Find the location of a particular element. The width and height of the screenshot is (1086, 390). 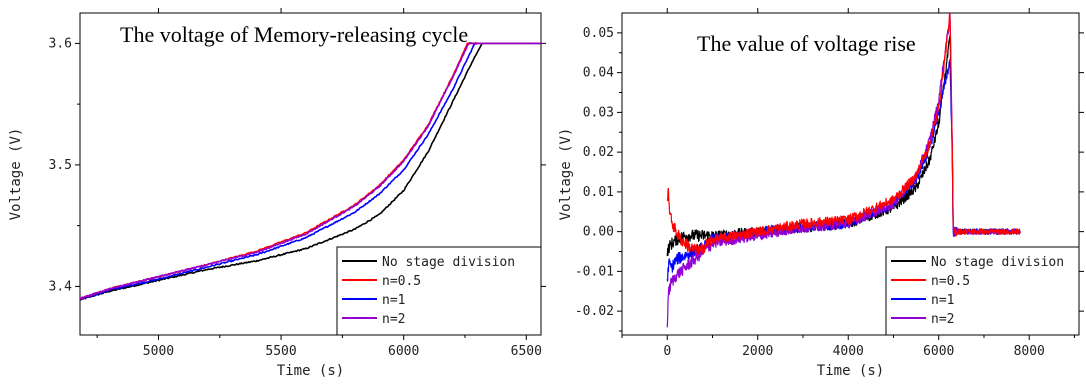

chart-title: The value of voltage rise is located at coordinates (806, 43).